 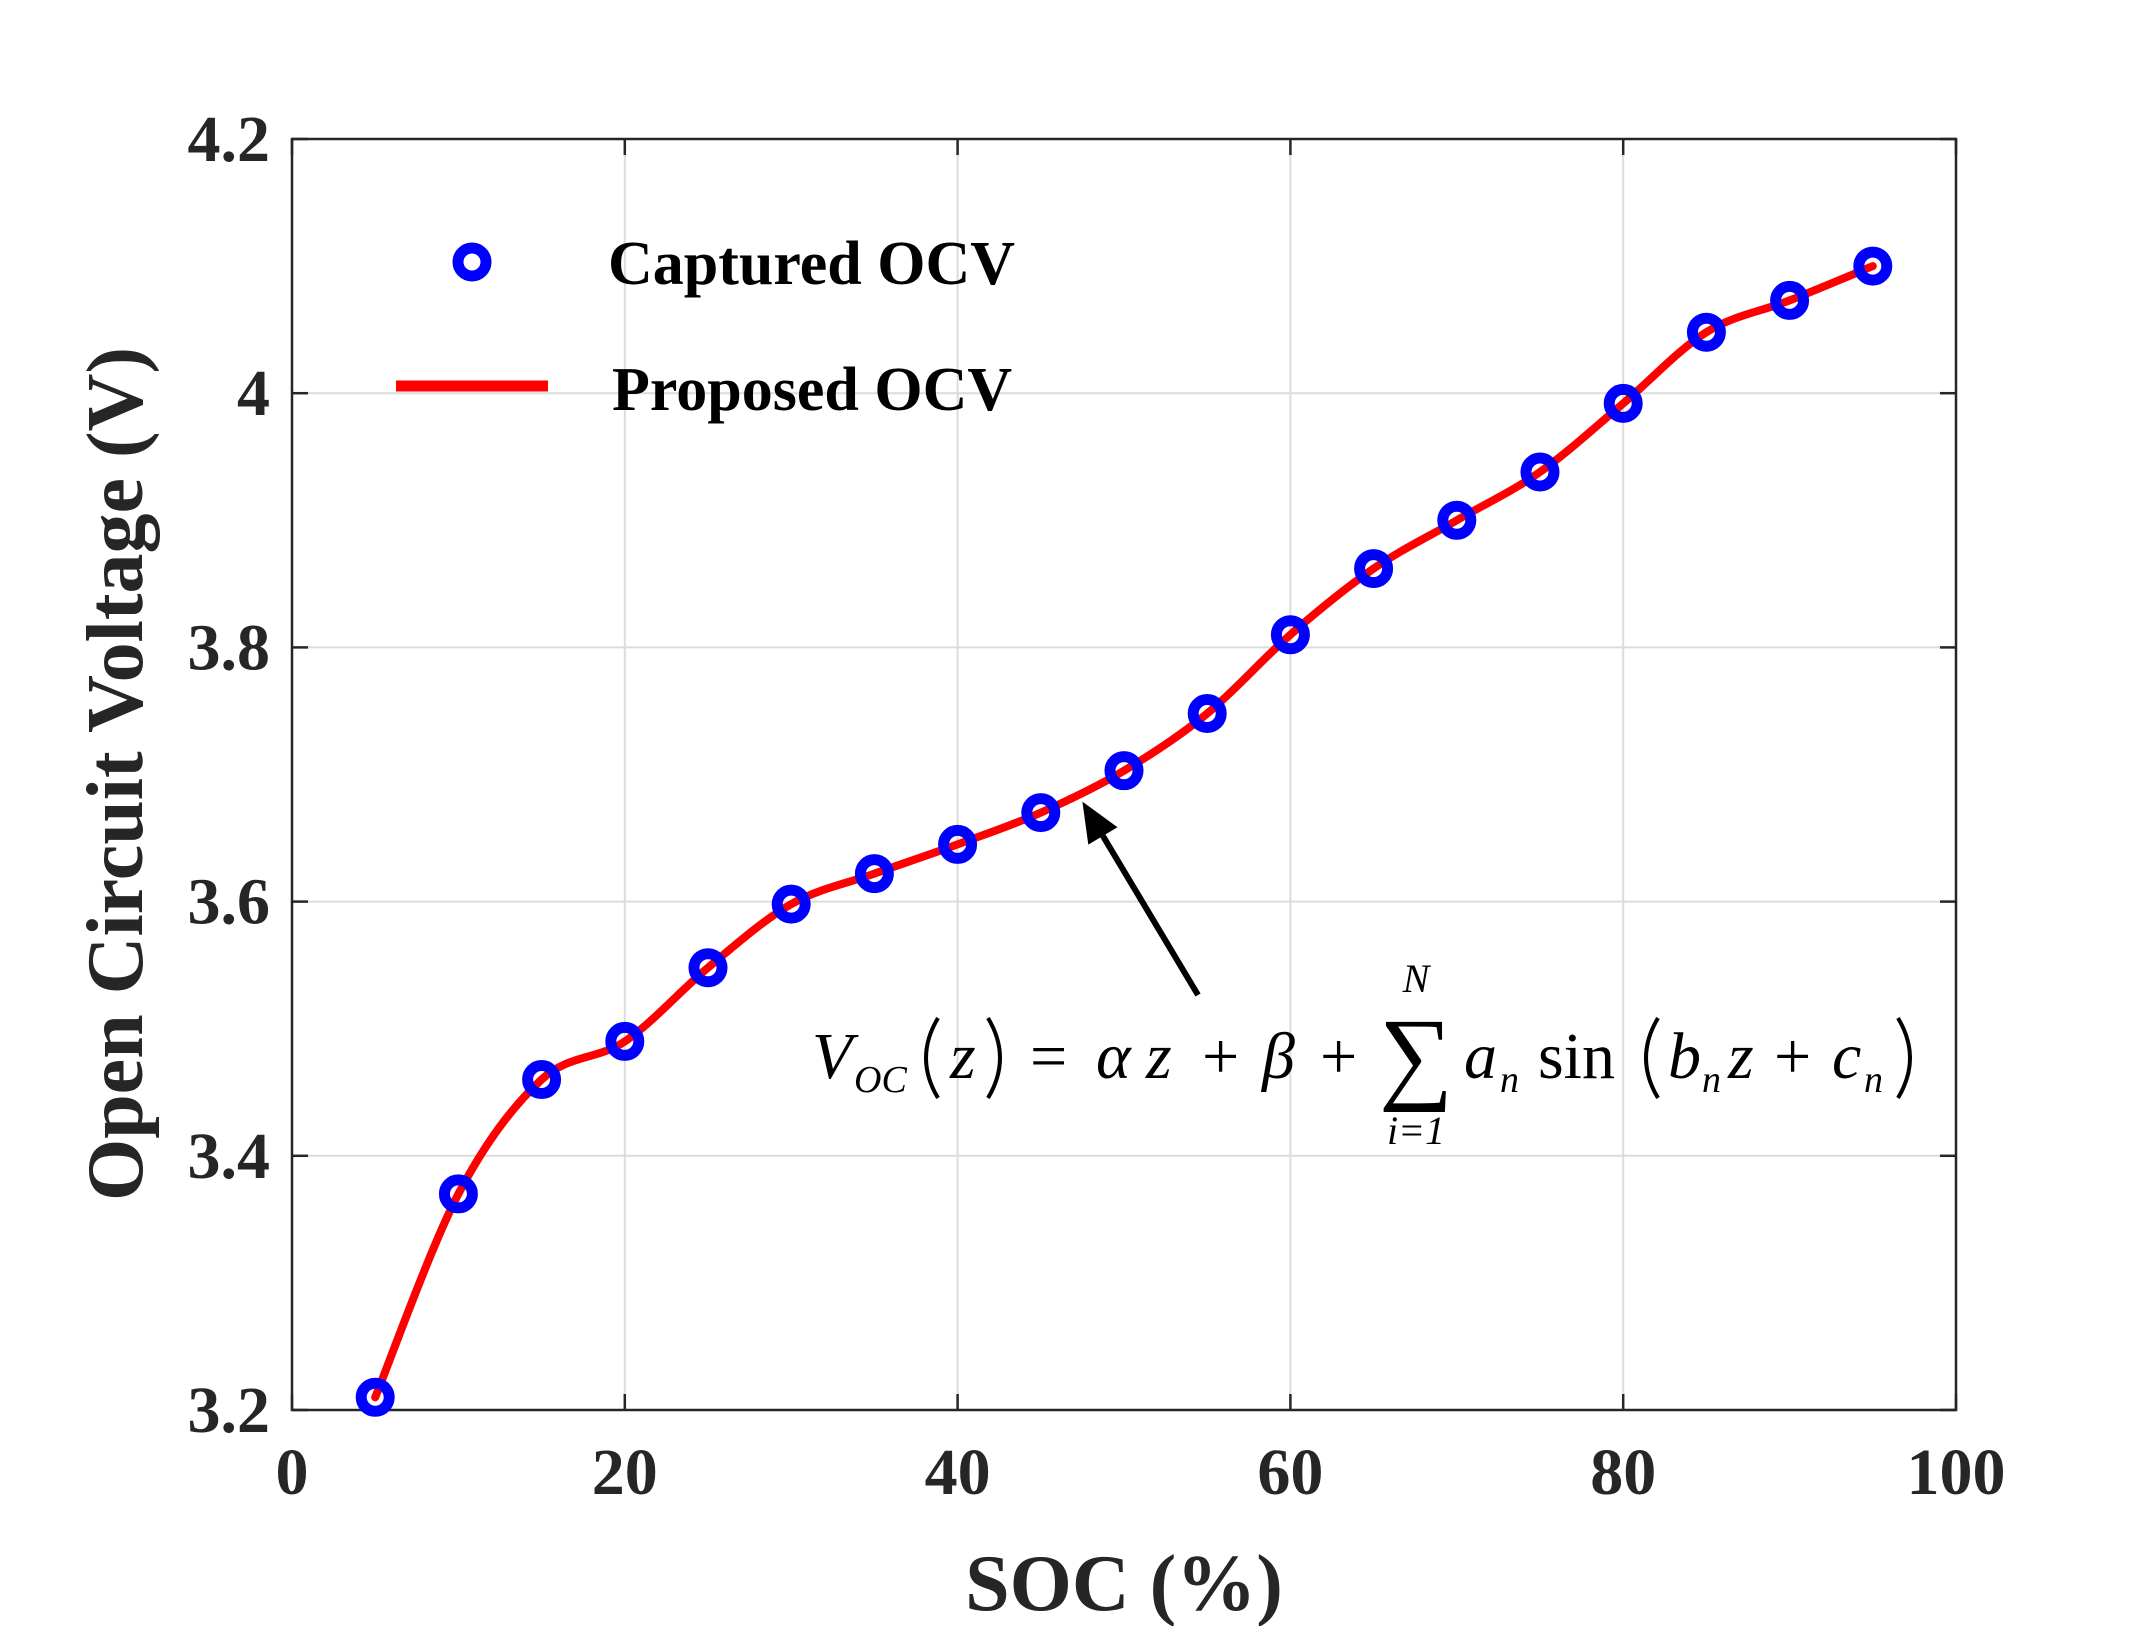 What do you see at coordinates (962, 1056) in the screenshot?
I see `eq-z: z` at bounding box center [962, 1056].